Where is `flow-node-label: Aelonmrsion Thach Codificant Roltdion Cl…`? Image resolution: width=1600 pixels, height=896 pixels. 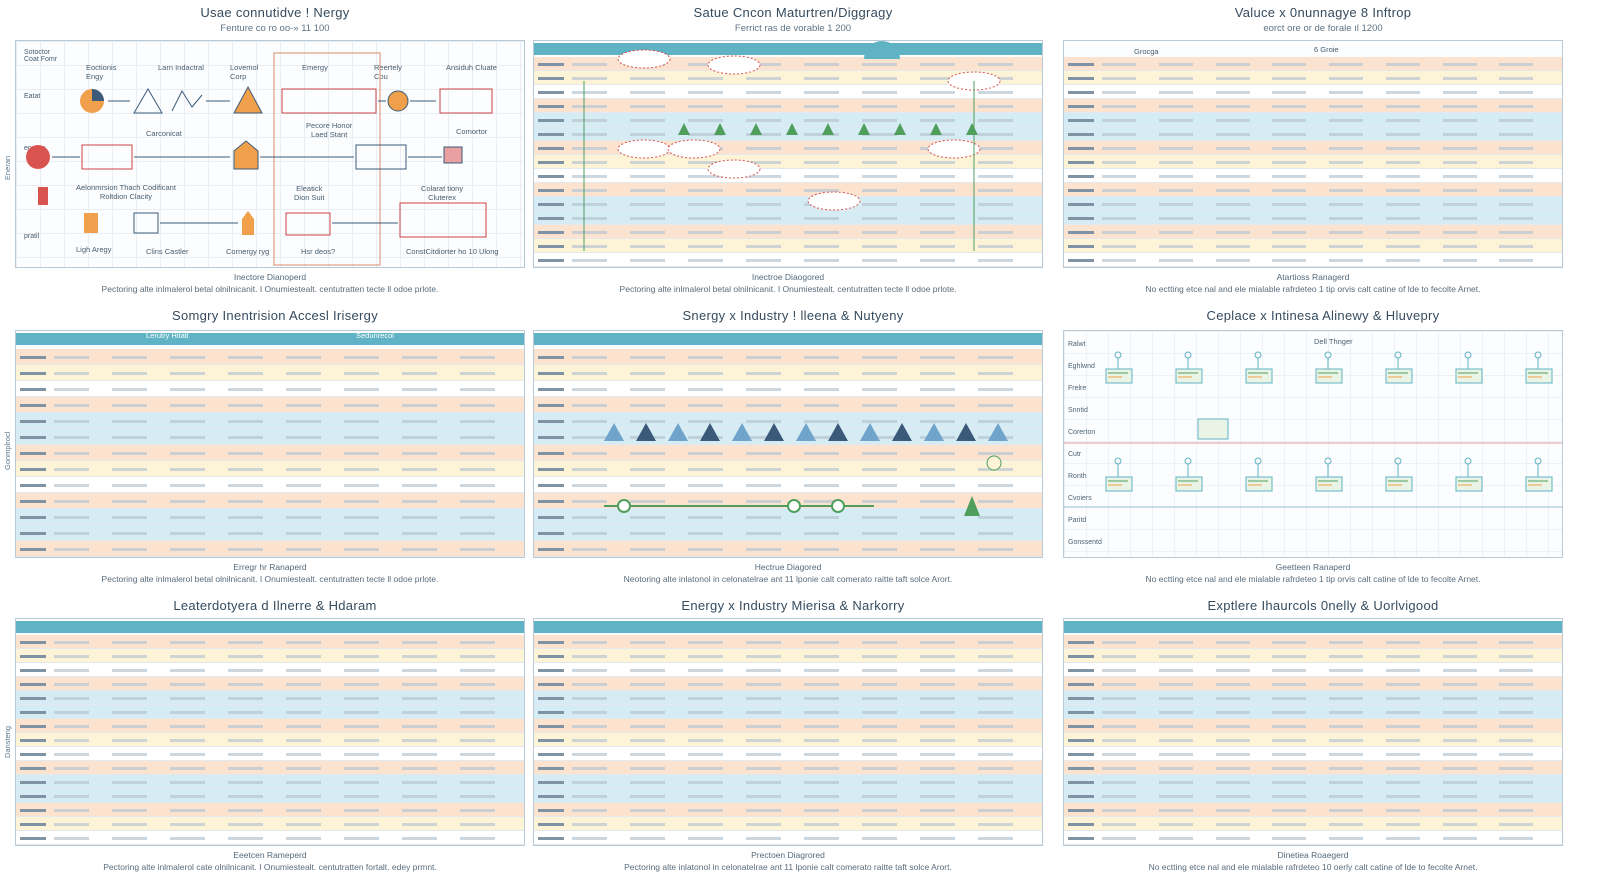
flow-node-label: Aelonmrsion Thach Codificant Roltdion Cl… is located at coordinates (126, 192).